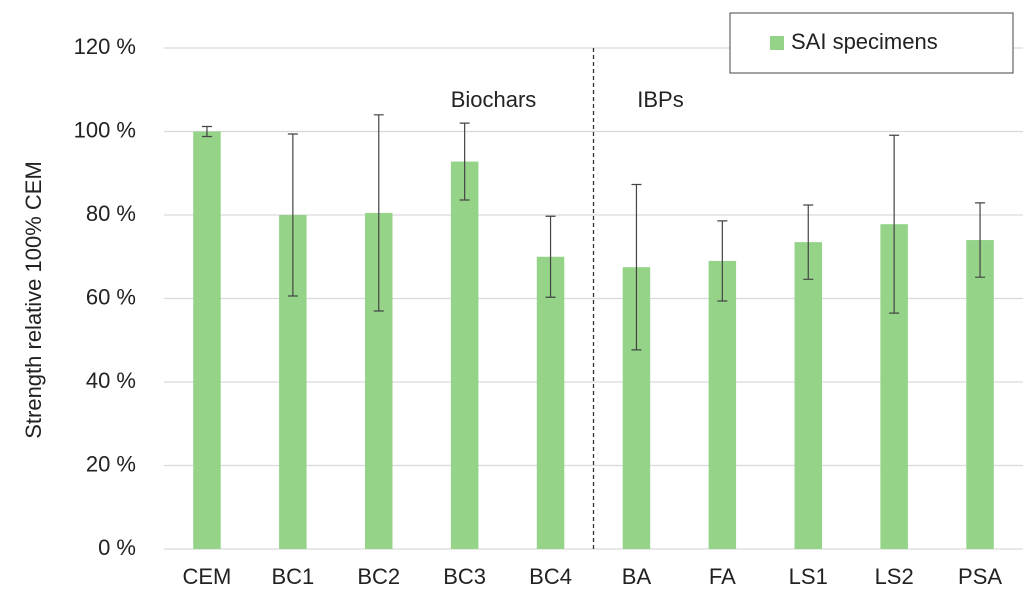  What do you see at coordinates (378, 576) in the screenshot?
I see `x-tick-label: BC2` at bounding box center [378, 576].